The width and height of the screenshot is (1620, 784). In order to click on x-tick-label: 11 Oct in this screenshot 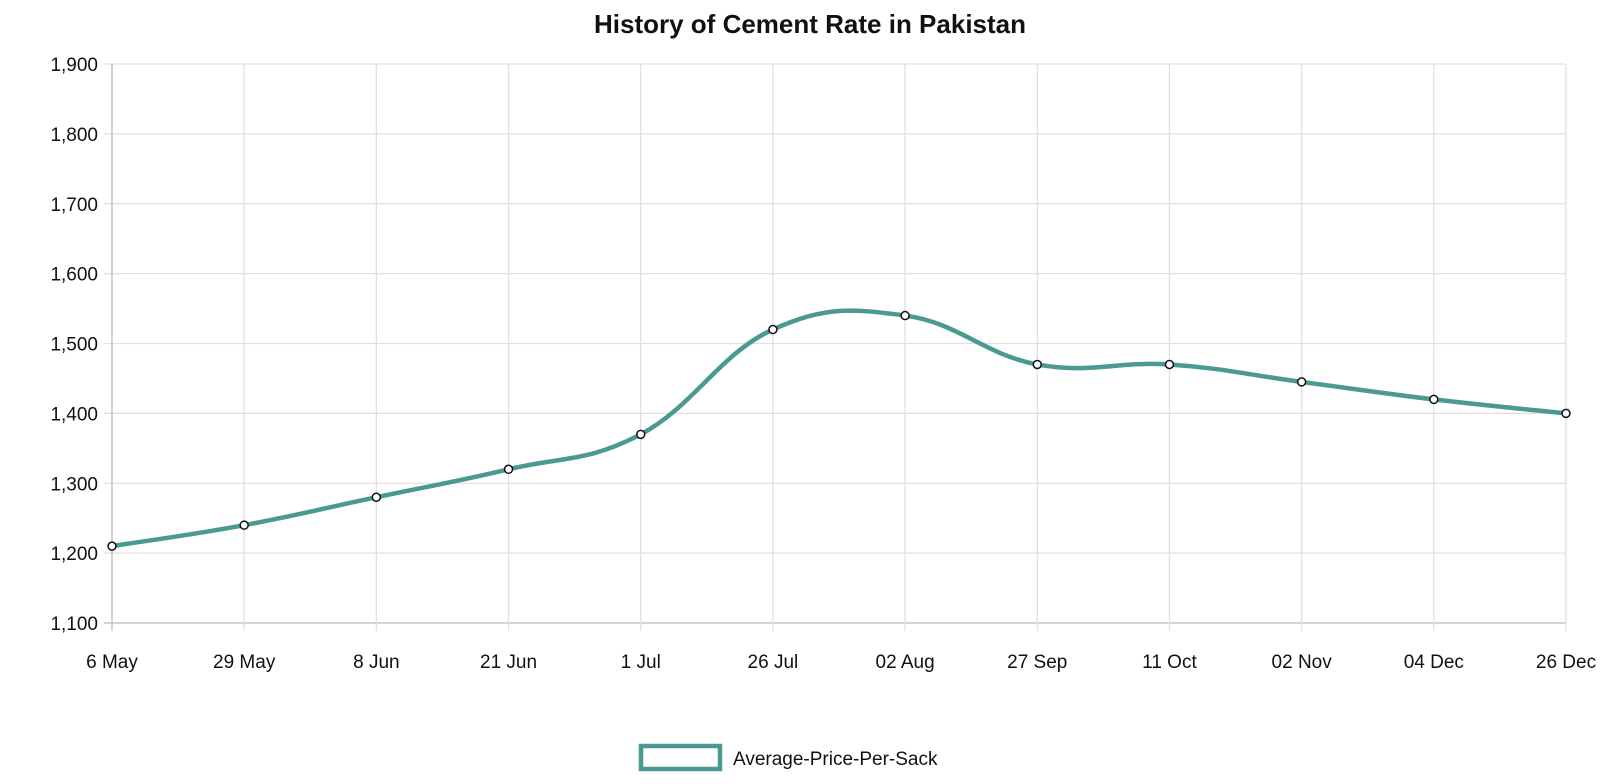, I will do `click(1169, 662)`.